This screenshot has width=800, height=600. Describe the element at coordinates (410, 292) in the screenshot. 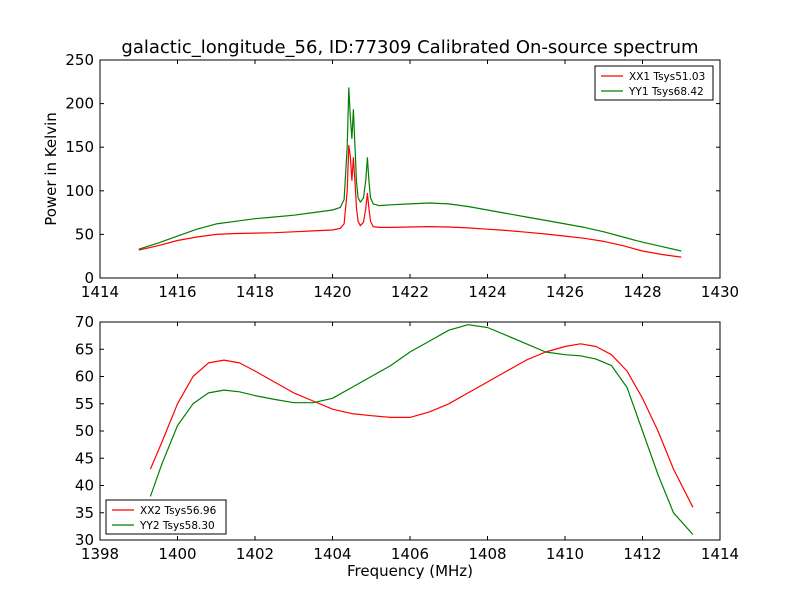

I see `x-tick-label: 1422` at that location.